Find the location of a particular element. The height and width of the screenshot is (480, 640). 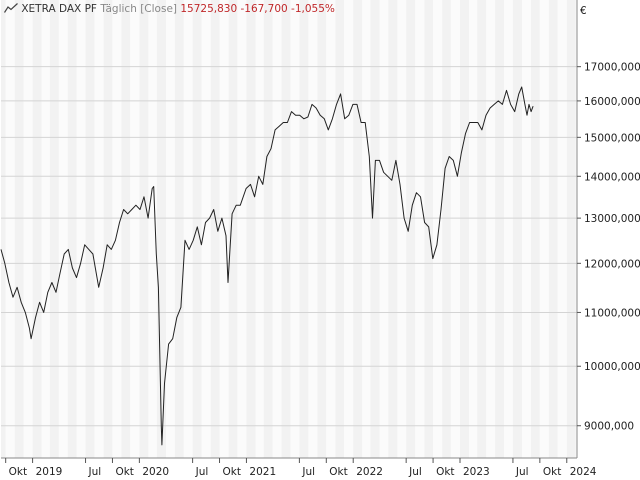

x-tick-label: 2020 is located at coordinates (155, 472).